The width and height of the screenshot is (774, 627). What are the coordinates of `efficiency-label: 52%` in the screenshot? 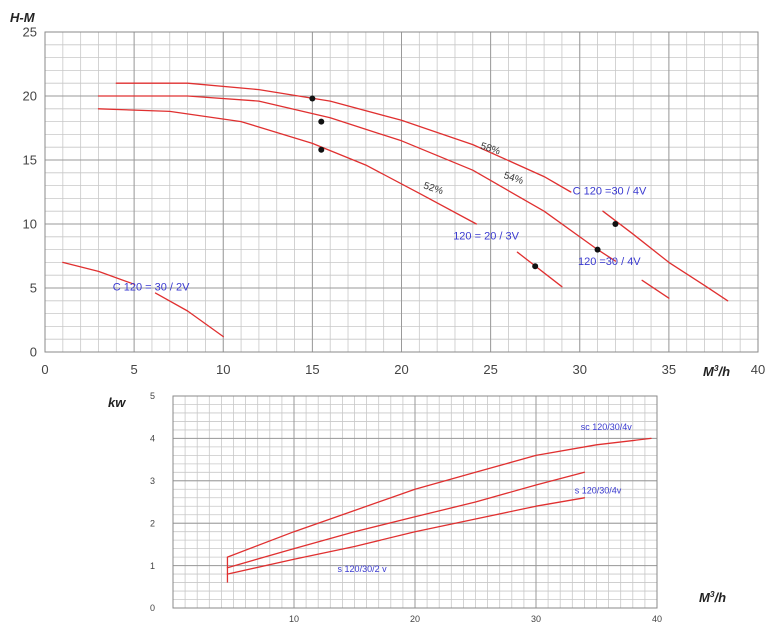 It's located at (433, 189).